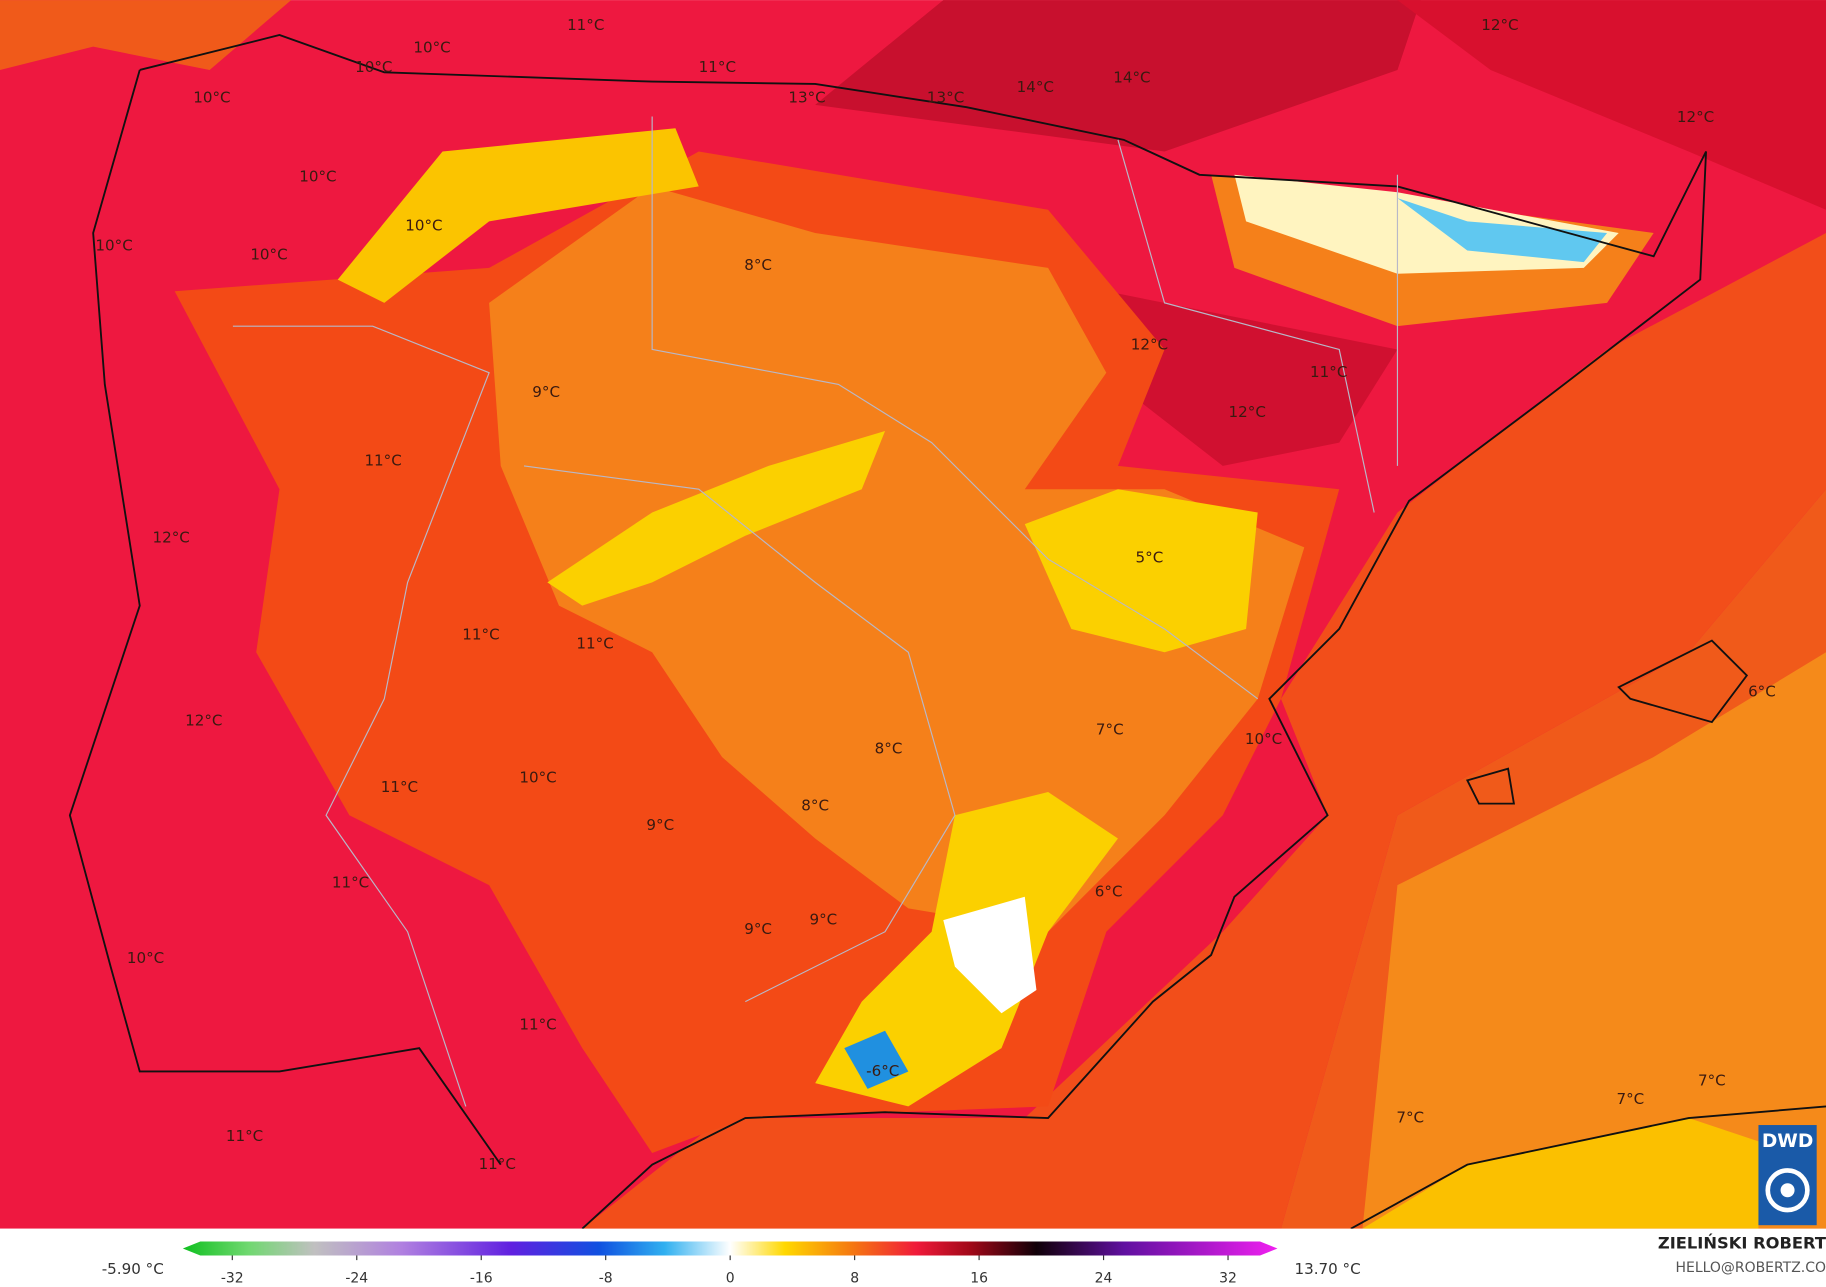 The width and height of the screenshot is (1826, 1287). Describe the element at coordinates (1327, 1269) in the screenshot. I see `colorbar-max: 13.70 °C` at that location.